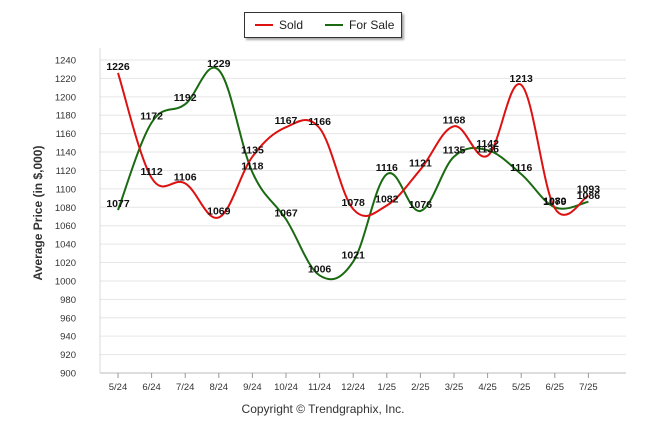  What do you see at coordinates (185, 387) in the screenshot?
I see `x-tick-label: 7/24` at bounding box center [185, 387].